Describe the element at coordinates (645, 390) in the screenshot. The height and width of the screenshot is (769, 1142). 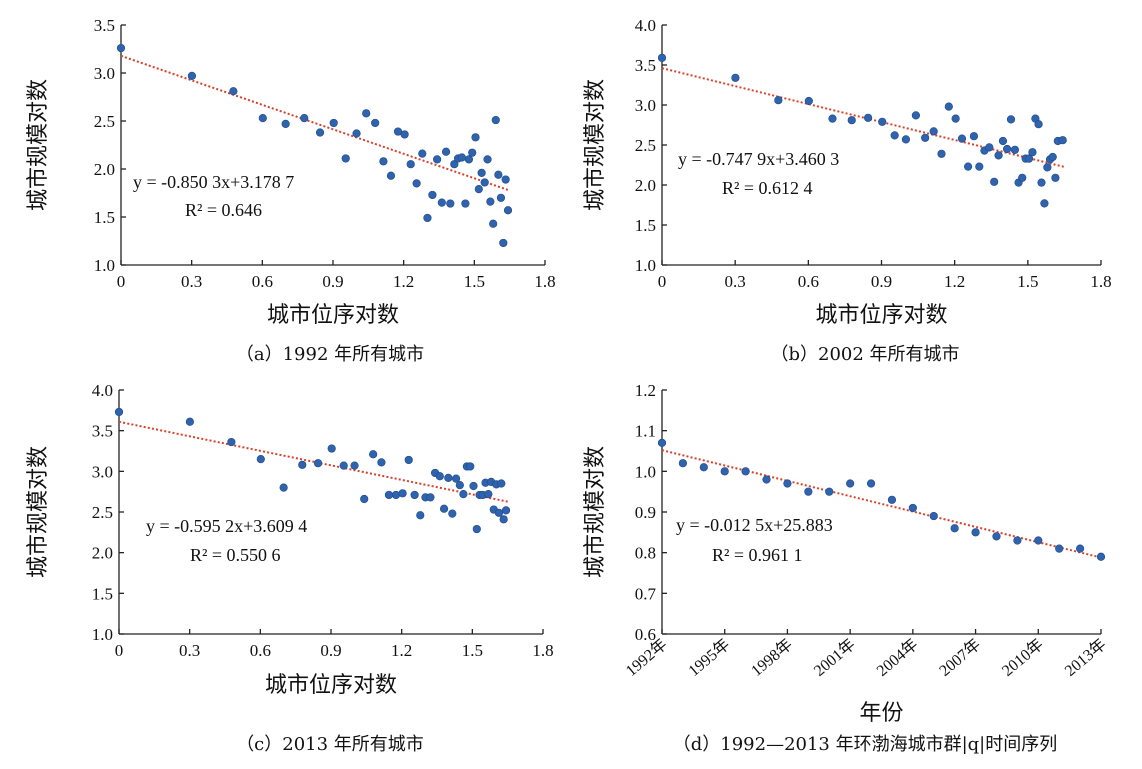
I see `y-tick-label: 1.2` at that location.